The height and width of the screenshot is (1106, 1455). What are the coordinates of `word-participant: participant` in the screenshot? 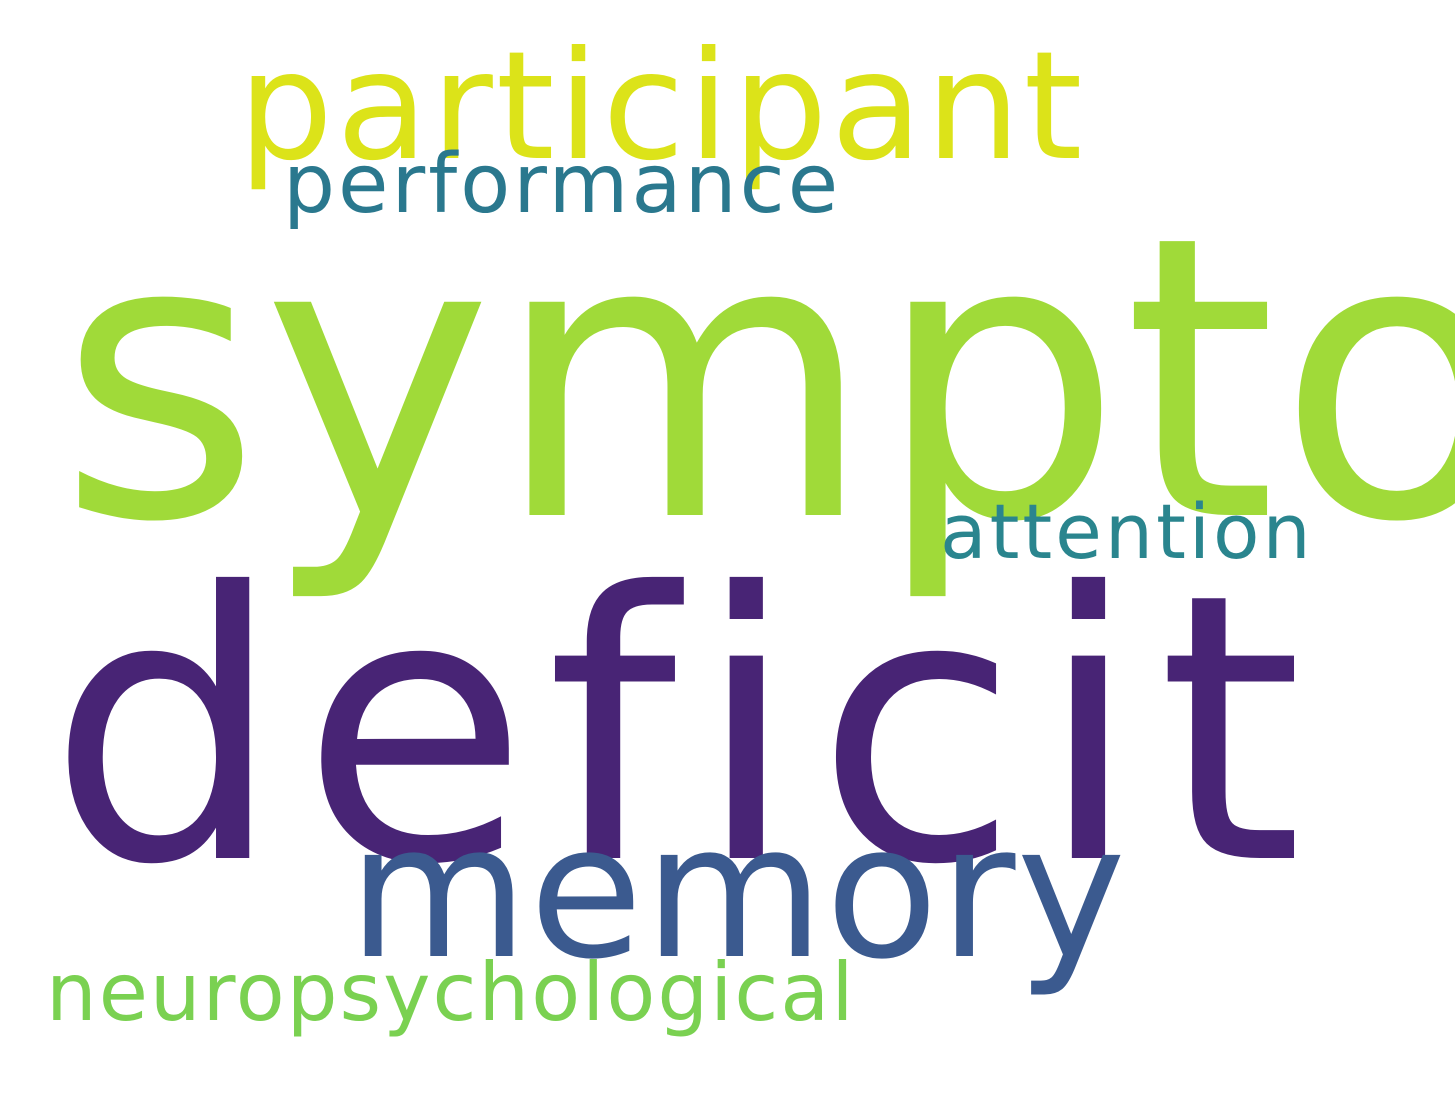 It's located at (662, 107).